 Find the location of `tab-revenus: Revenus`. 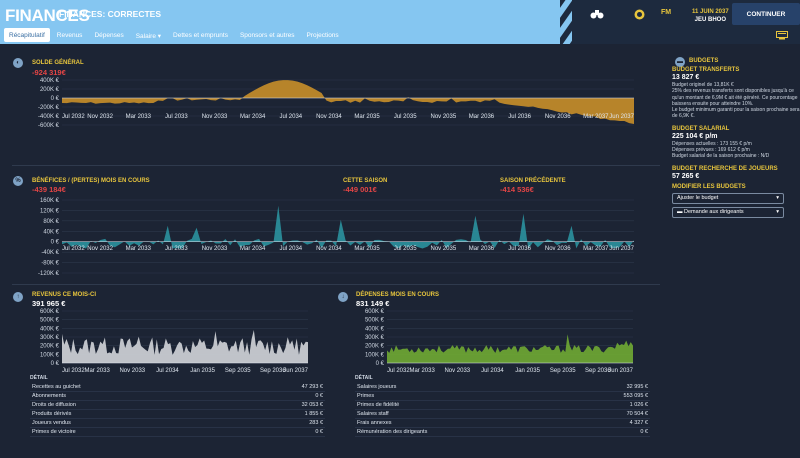

tab-revenus: Revenus is located at coordinates (69, 35).